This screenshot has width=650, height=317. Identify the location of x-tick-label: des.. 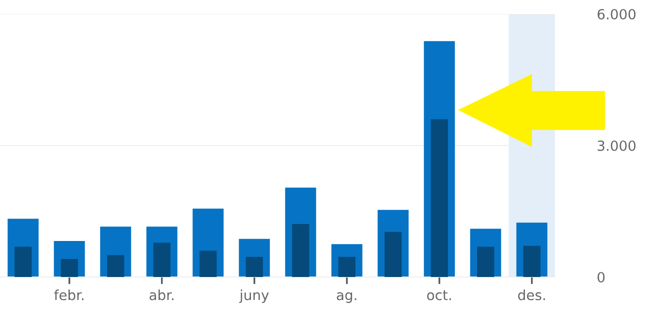
(531, 295).